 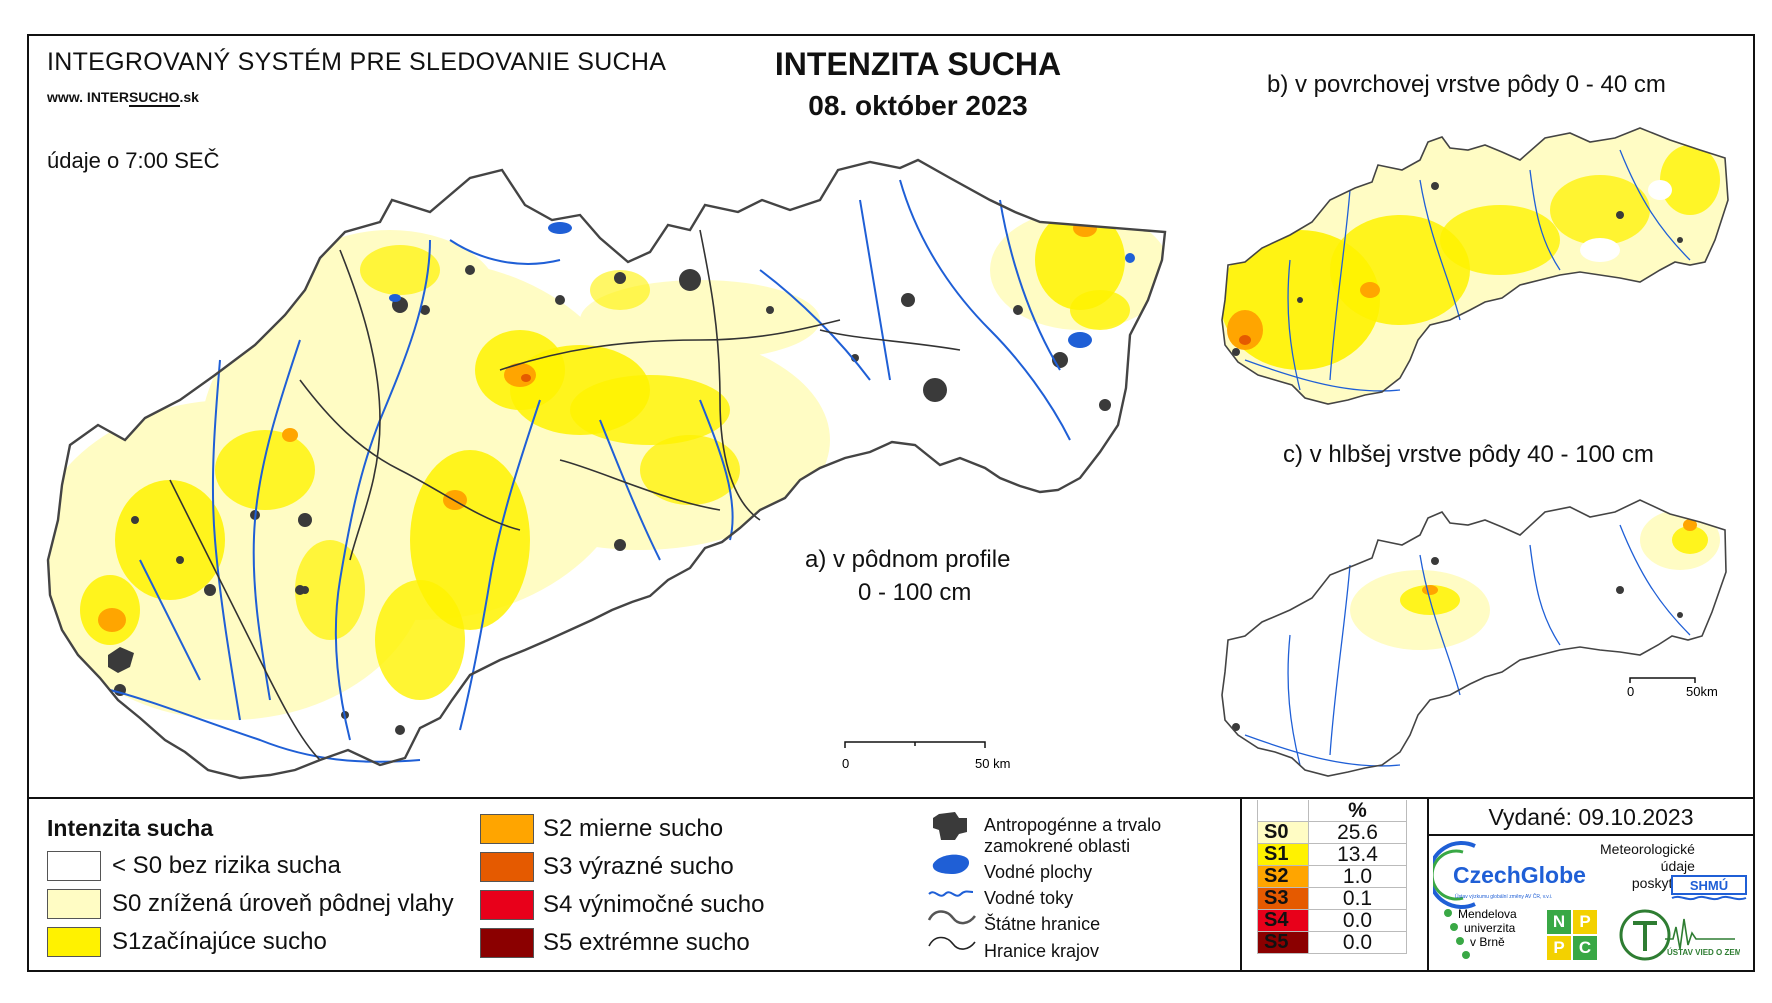 What do you see at coordinates (1677, 866) in the screenshot?
I see `meteo-line-2: údaje` at bounding box center [1677, 866].